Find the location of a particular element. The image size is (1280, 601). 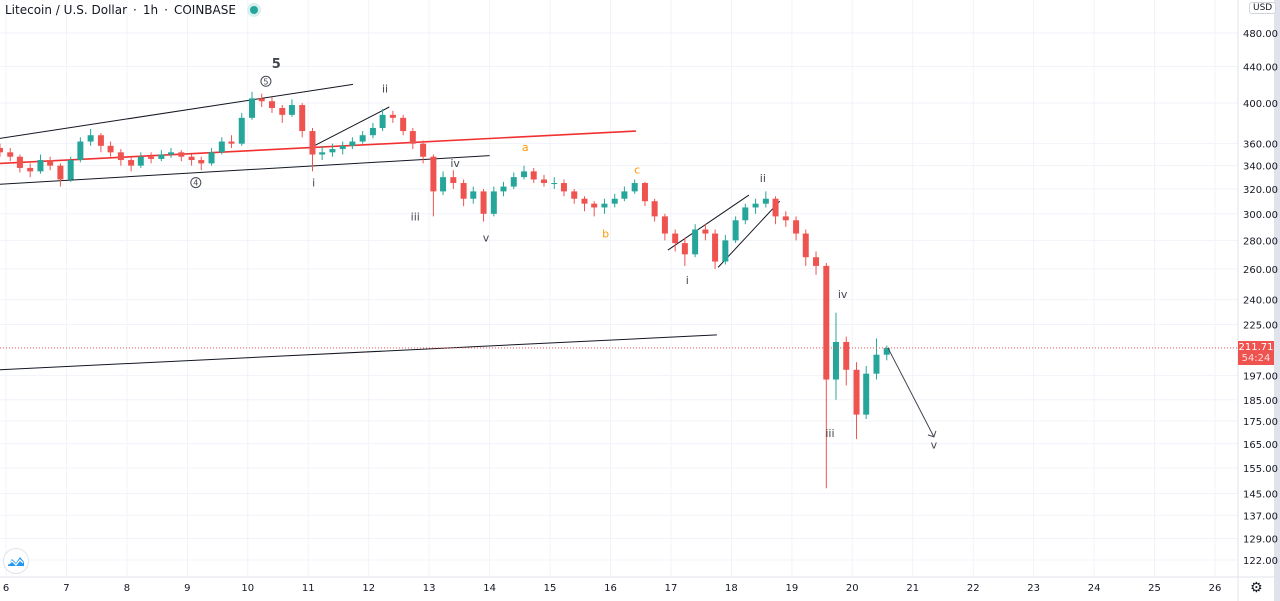

wave-label: i is located at coordinates (687, 280).